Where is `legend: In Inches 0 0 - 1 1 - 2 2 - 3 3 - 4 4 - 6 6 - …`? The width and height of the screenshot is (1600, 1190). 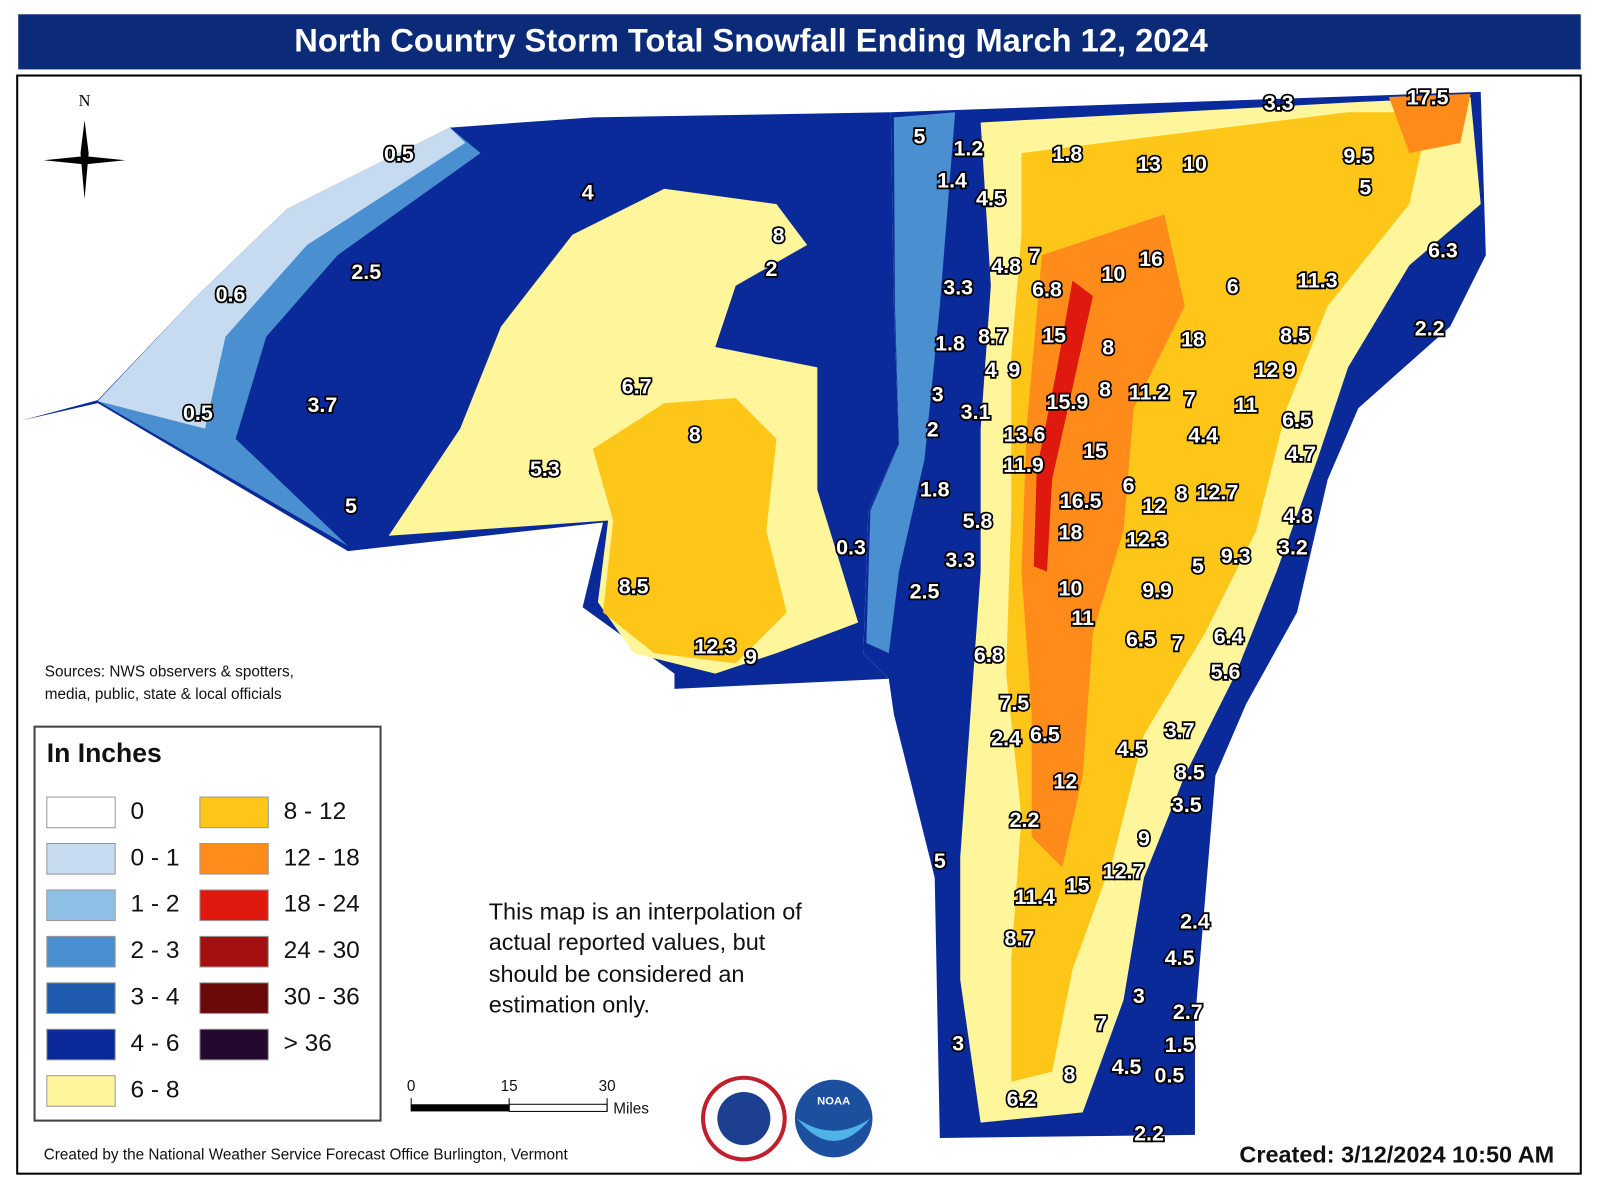 legend: In Inches 0 0 - 1 1 - 2 2 - 3 3 - 4 4 - 6 6 - … is located at coordinates (207, 923).